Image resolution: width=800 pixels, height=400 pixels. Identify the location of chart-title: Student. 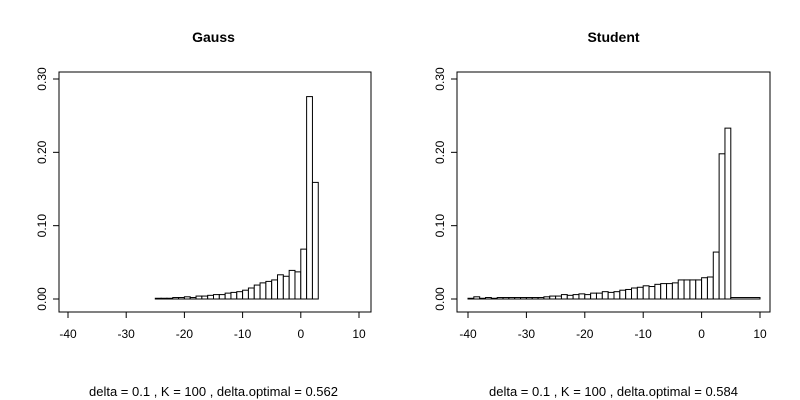
(613, 37).